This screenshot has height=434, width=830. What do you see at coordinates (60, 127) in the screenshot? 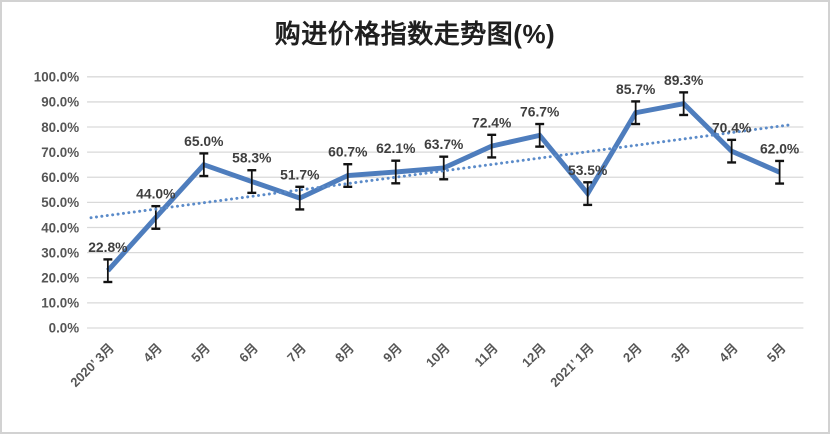
I see `y-axis-tick-label: 80.0%` at bounding box center [60, 127].